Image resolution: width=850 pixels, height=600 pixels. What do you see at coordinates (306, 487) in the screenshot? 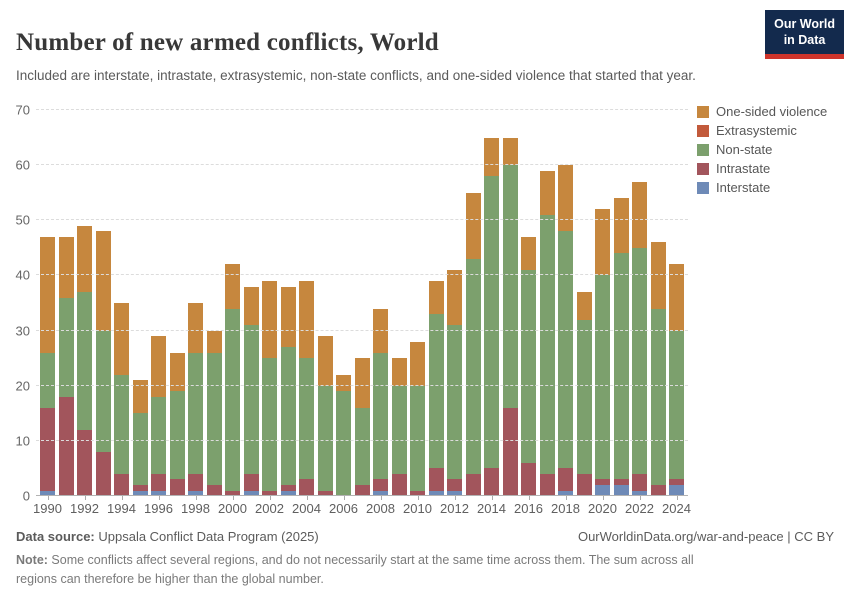
I see `bar-segment-intrastate-2004` at bounding box center [306, 487].